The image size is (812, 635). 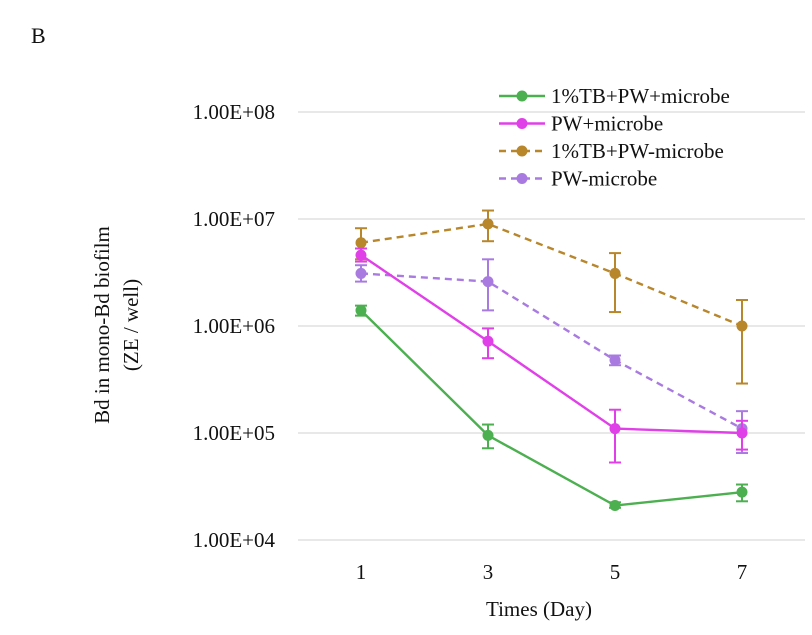 I want to click on y-axis-label: Bd in mono-Bd biofilm (ZE / well), so click(x=116, y=325).